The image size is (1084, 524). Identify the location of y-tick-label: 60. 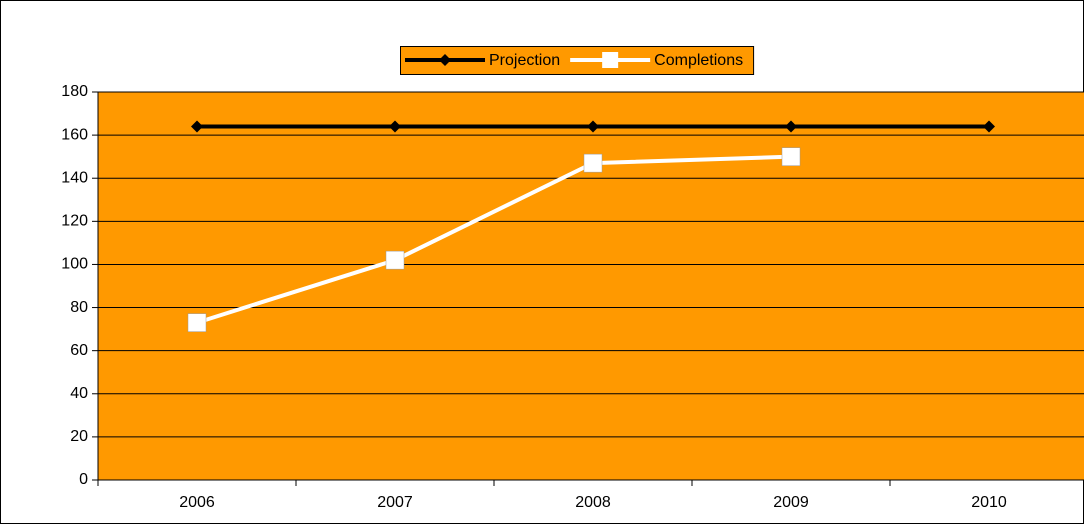
(79, 350).